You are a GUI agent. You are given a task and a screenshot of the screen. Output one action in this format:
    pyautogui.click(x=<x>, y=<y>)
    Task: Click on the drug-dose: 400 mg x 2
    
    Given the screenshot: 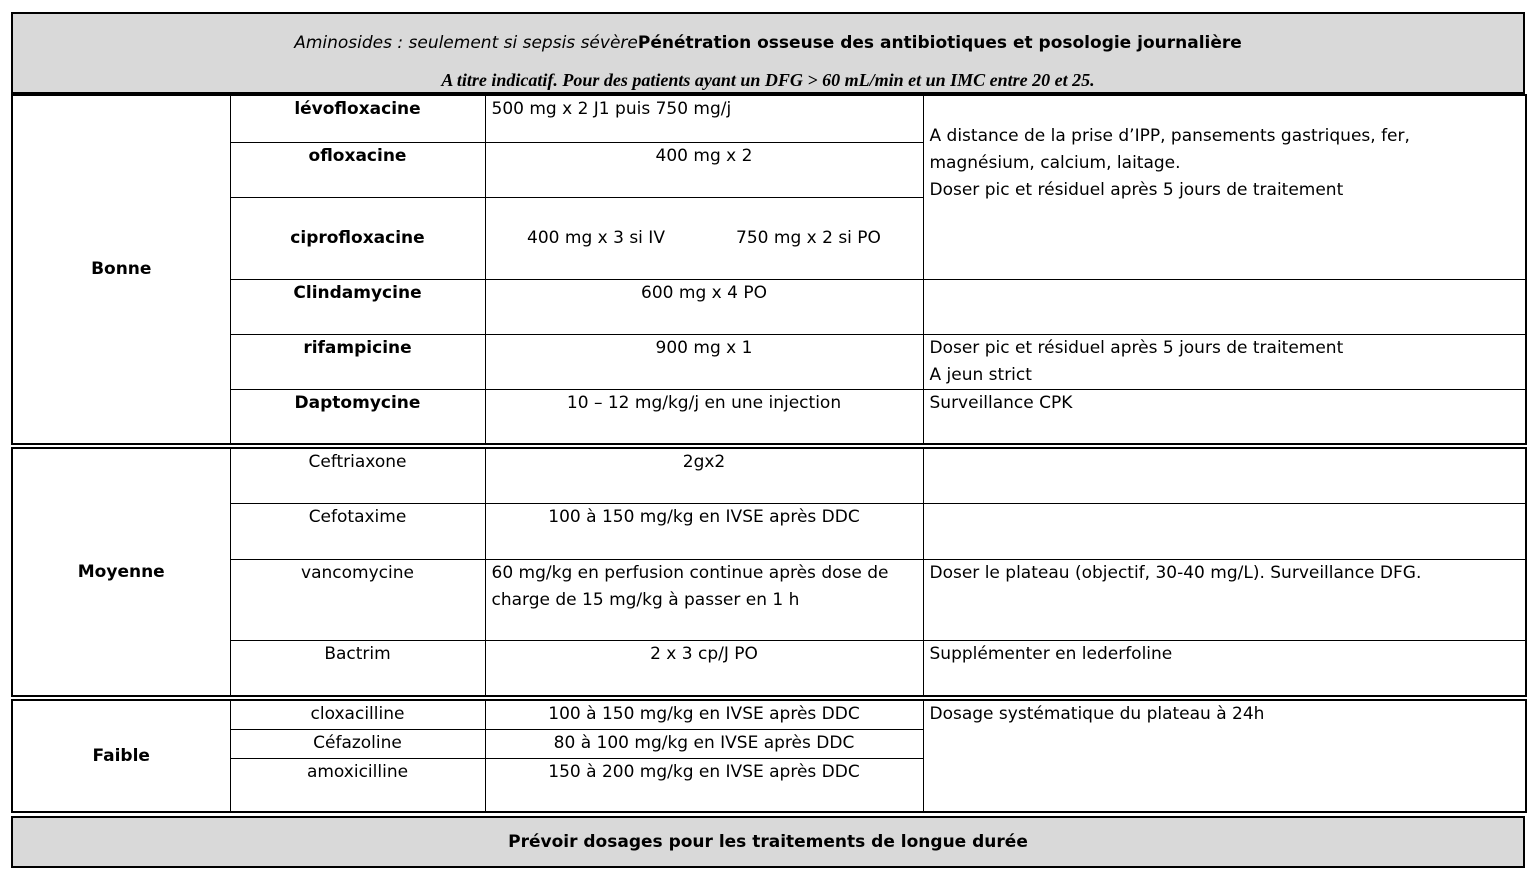 What is the action you would take?
    pyautogui.click(x=704, y=169)
    